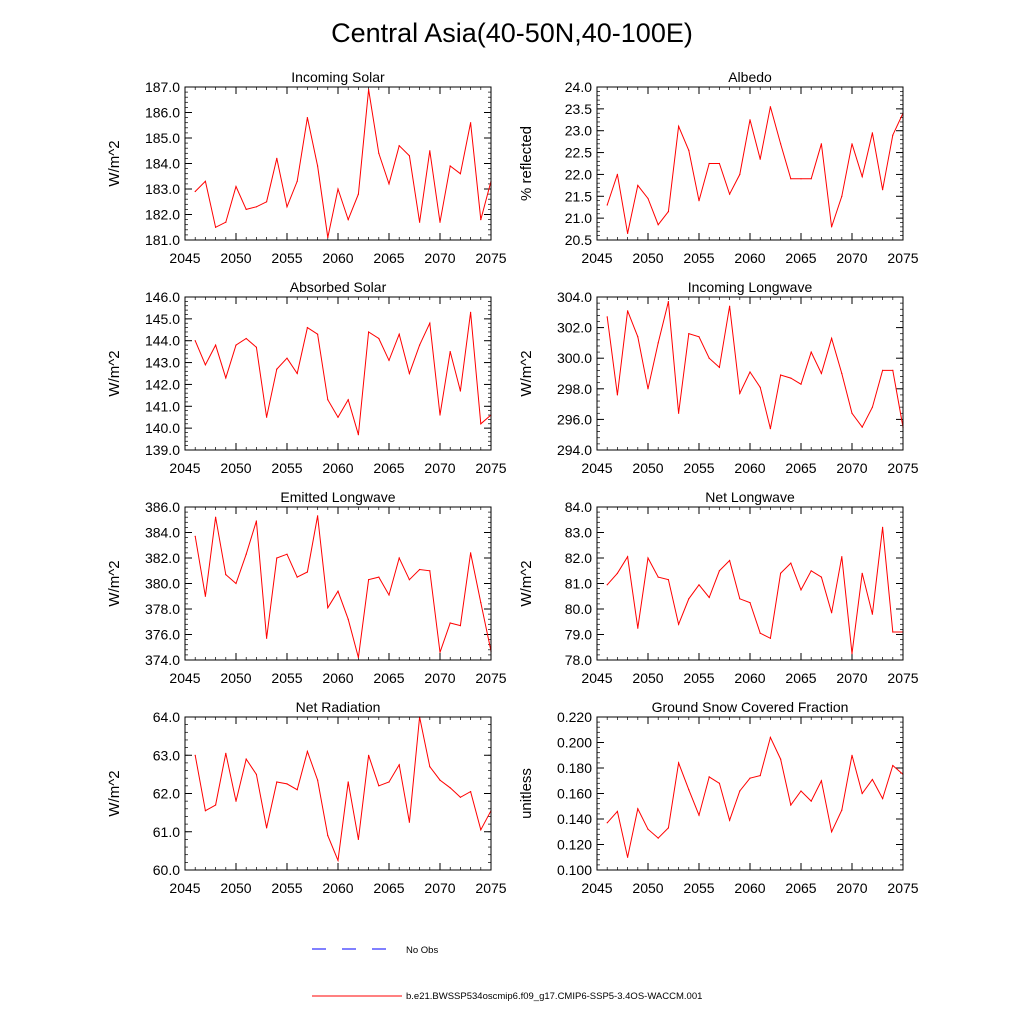  Describe the element at coordinates (512, 33) in the screenshot. I see `figure-title: Central Asia(40-50N,40-100E)` at that location.